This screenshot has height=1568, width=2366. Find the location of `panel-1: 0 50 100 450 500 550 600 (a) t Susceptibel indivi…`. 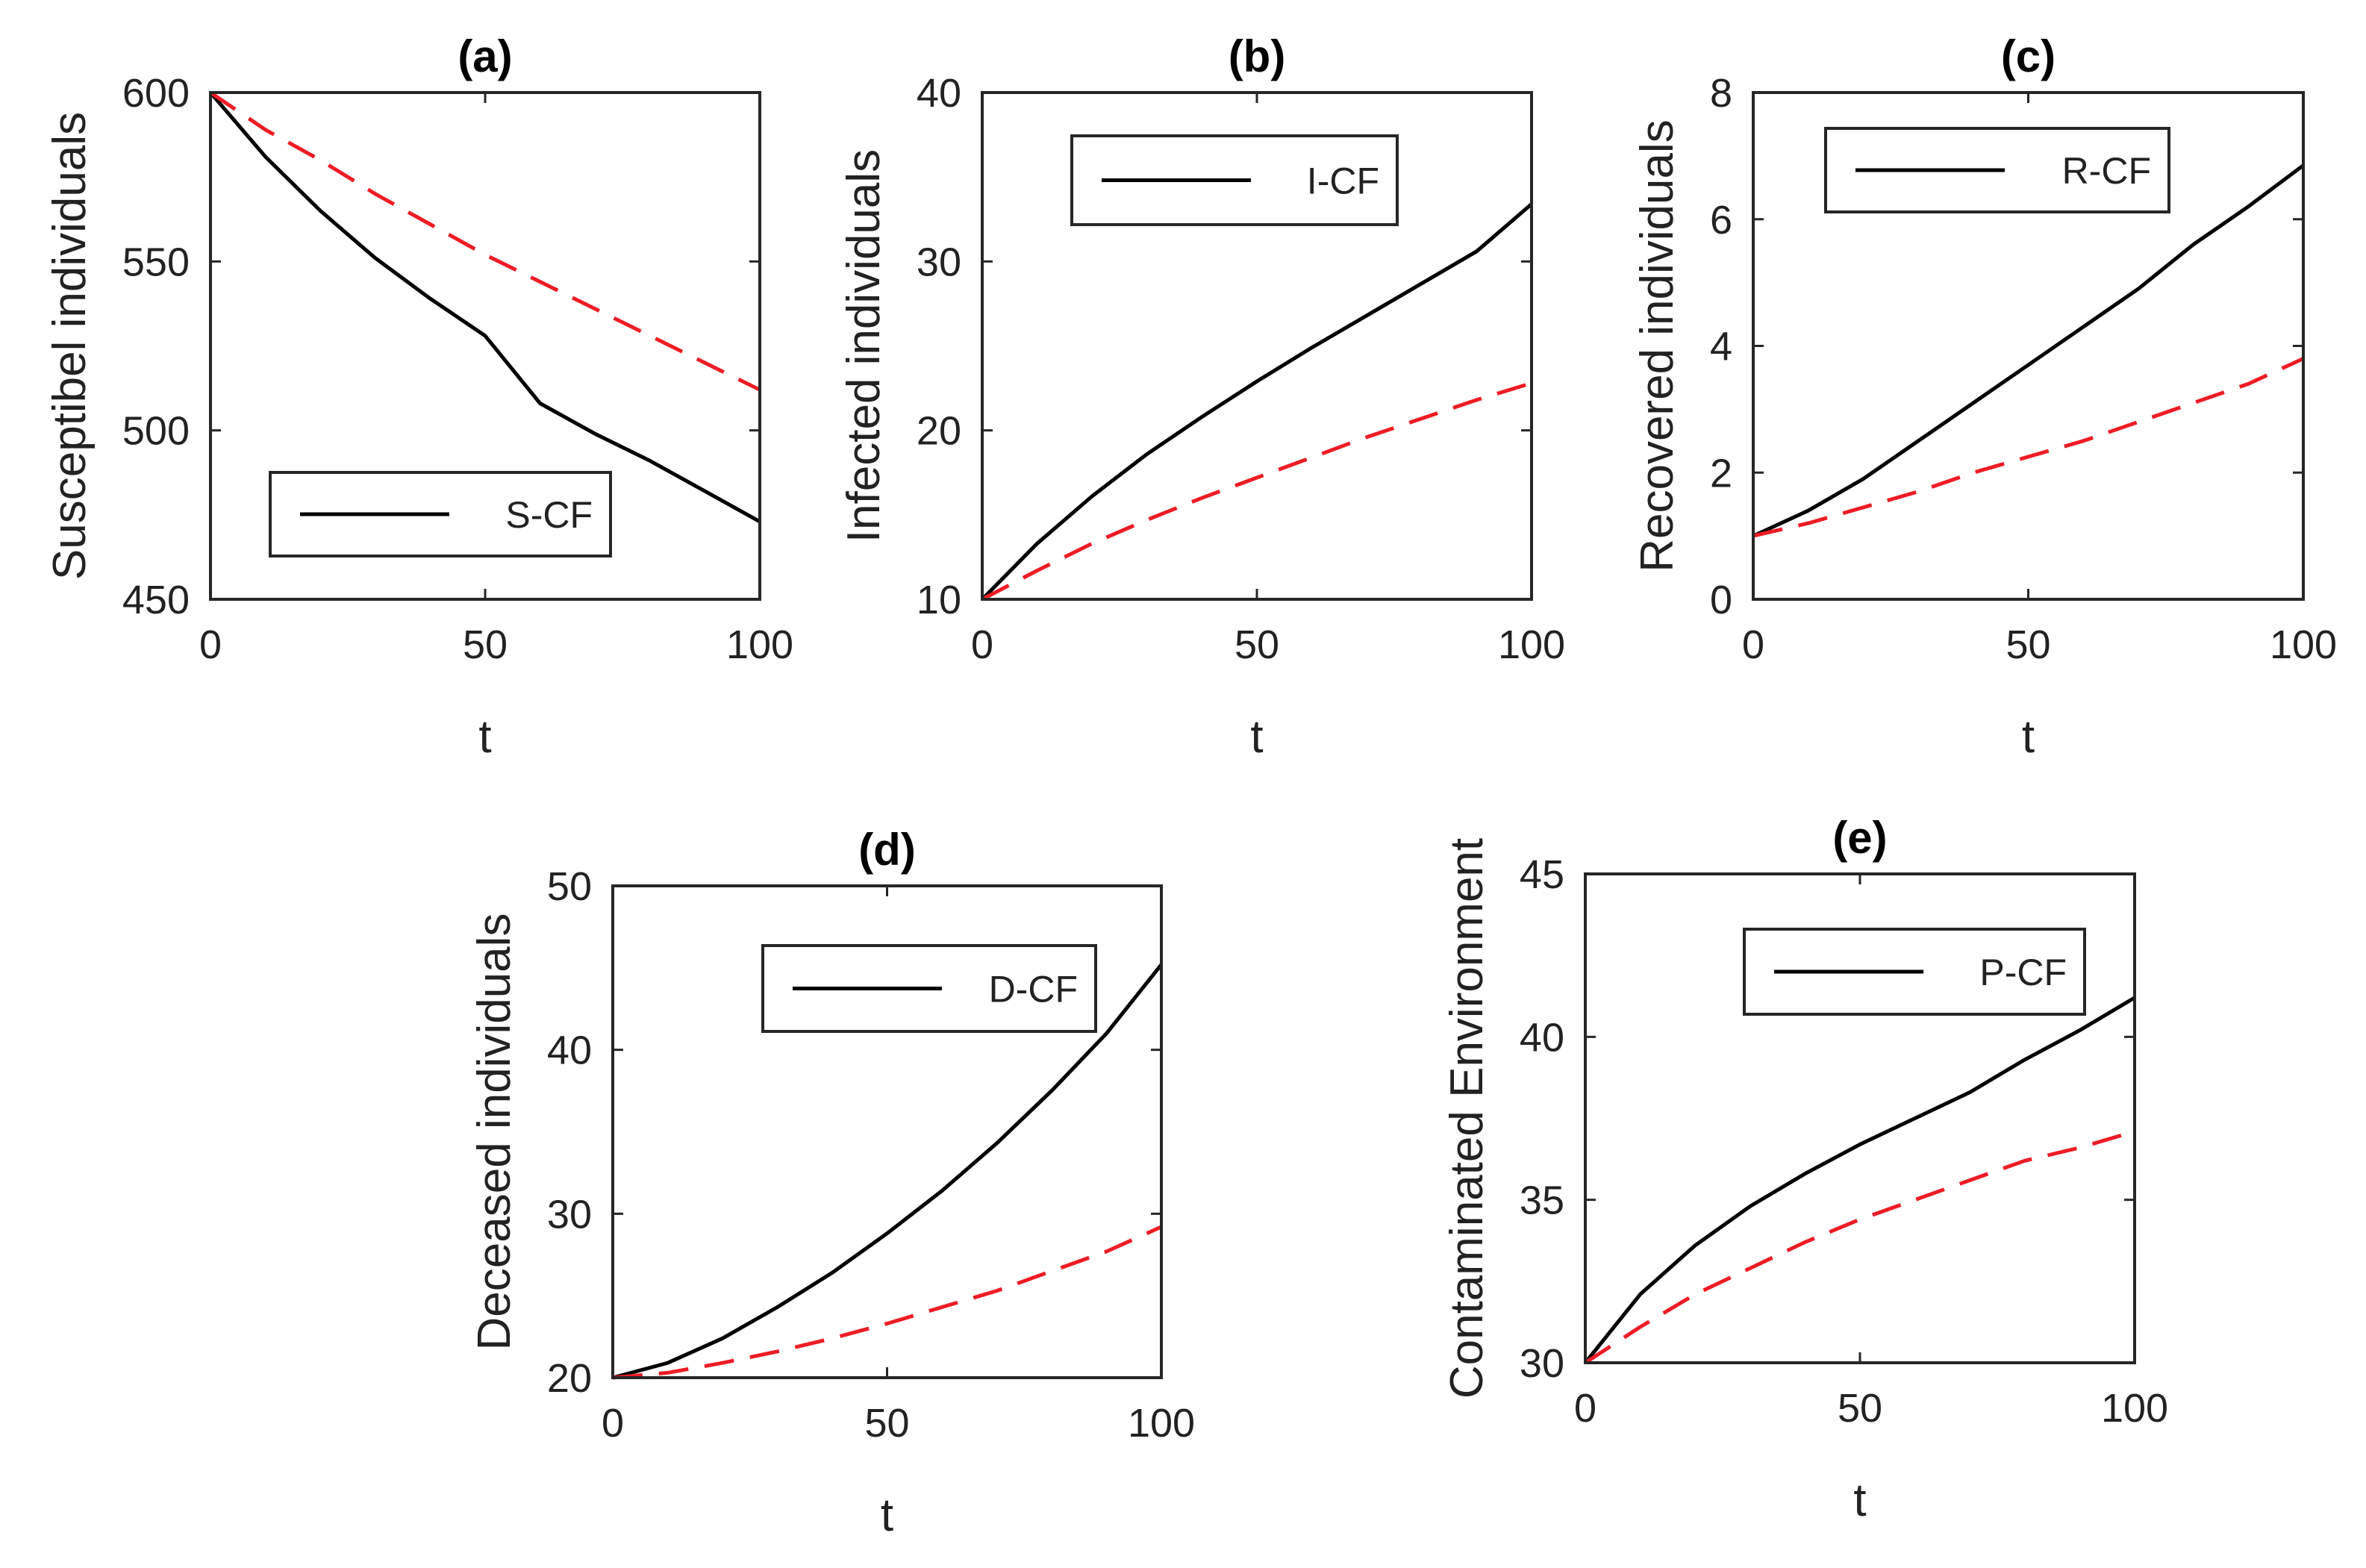

panel-1: 0 50 100 450 500 550 600 (a) t Susceptibel indivi… is located at coordinates (418, 397).